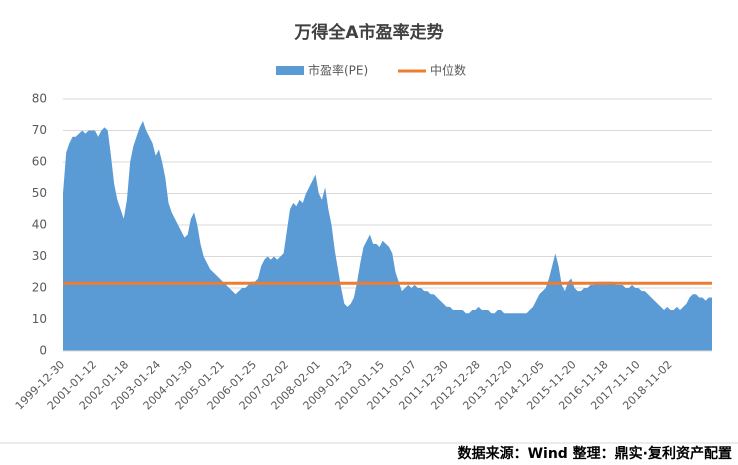 The width and height of the screenshot is (738, 465). I want to click on y-tick-label: 70, so click(39, 130).